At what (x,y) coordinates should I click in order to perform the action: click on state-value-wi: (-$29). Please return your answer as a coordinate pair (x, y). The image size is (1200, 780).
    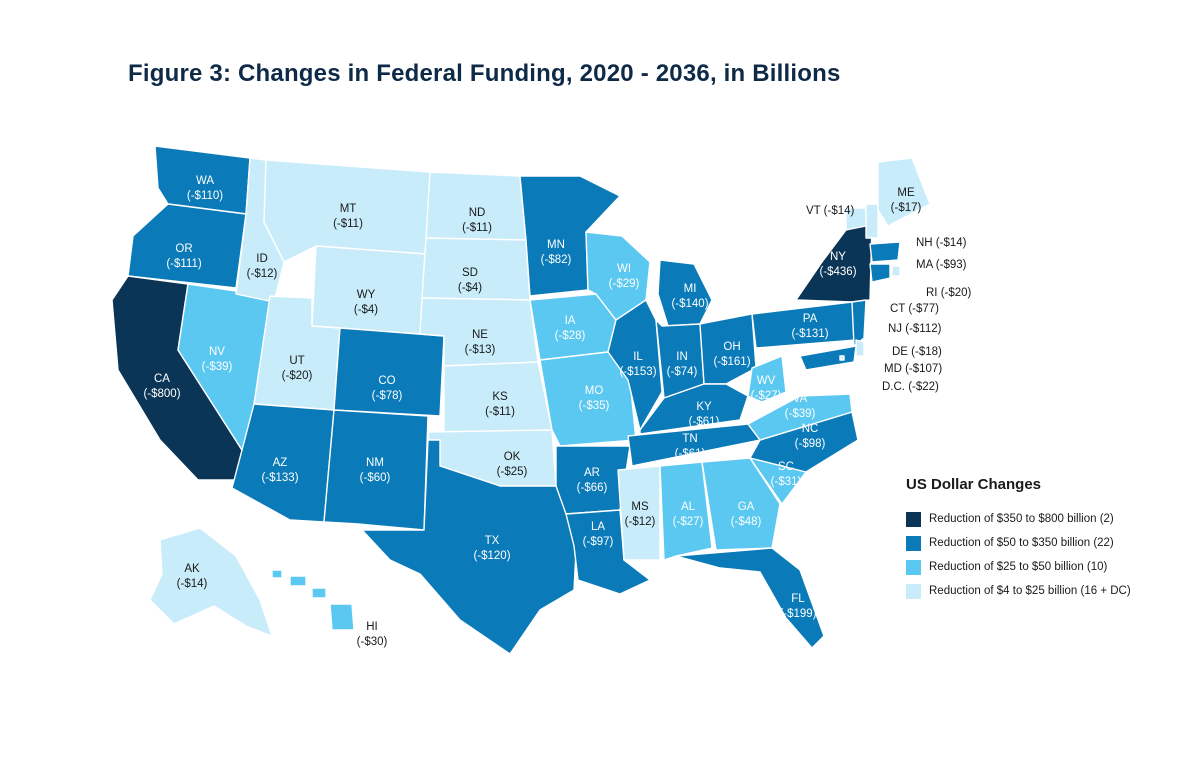
    Looking at the image, I should click on (624, 284).